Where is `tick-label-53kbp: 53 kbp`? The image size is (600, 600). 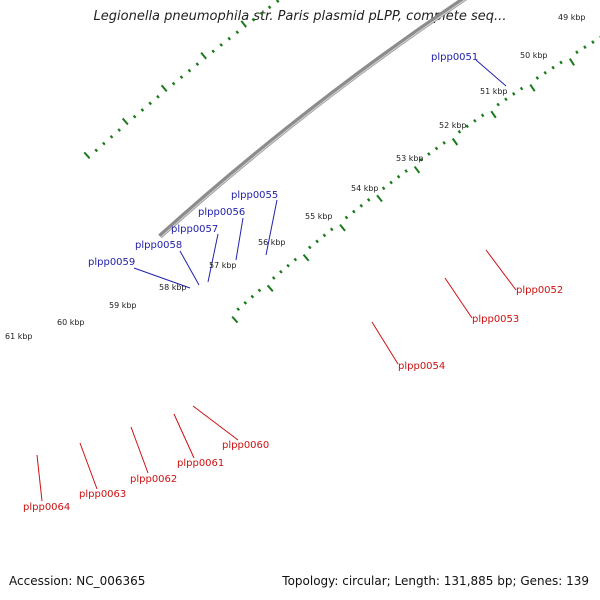 tick-label-53kbp: 53 kbp is located at coordinates (410, 158).